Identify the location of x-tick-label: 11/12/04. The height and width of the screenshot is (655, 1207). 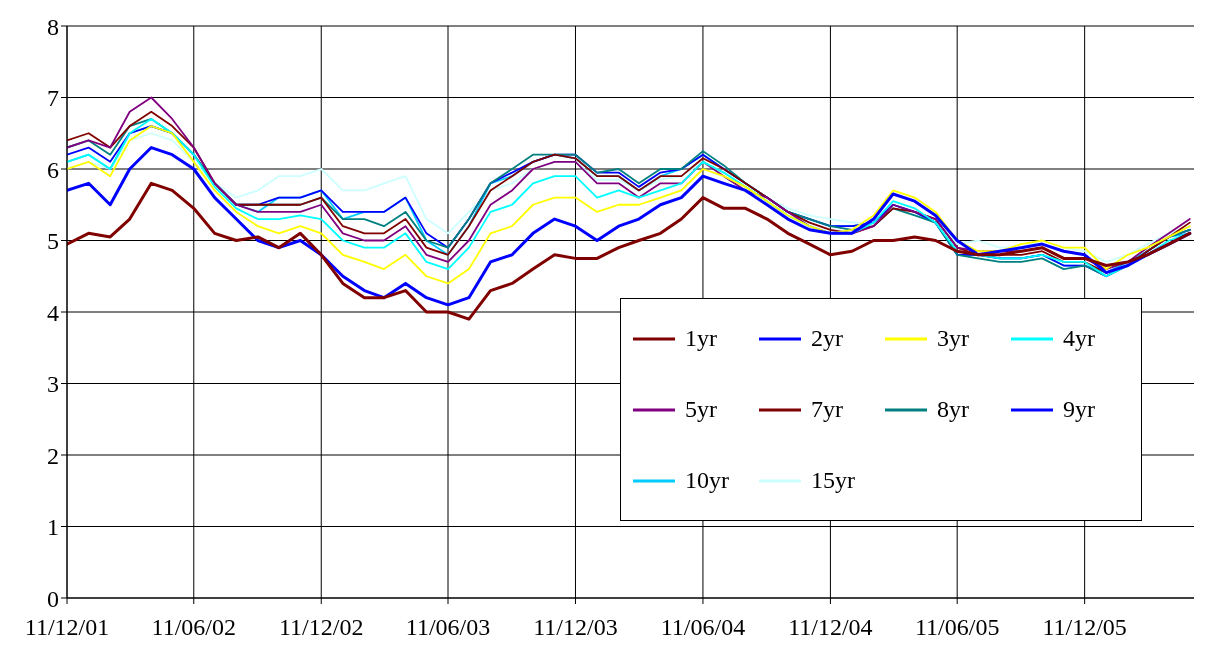
(830, 627).